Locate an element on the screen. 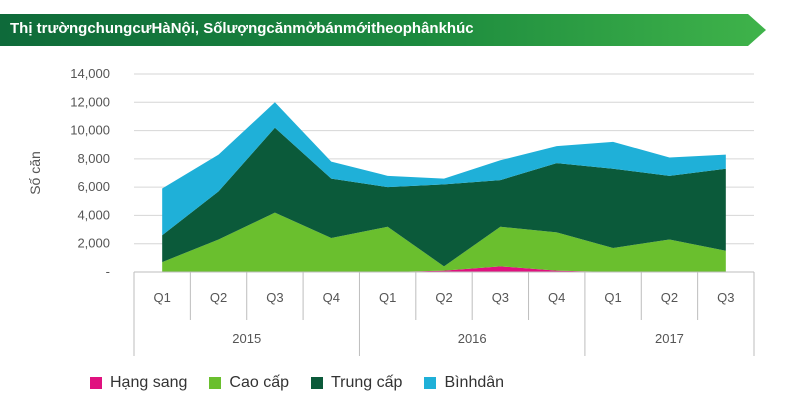  legend-item: Hạng sang is located at coordinates (138, 383).